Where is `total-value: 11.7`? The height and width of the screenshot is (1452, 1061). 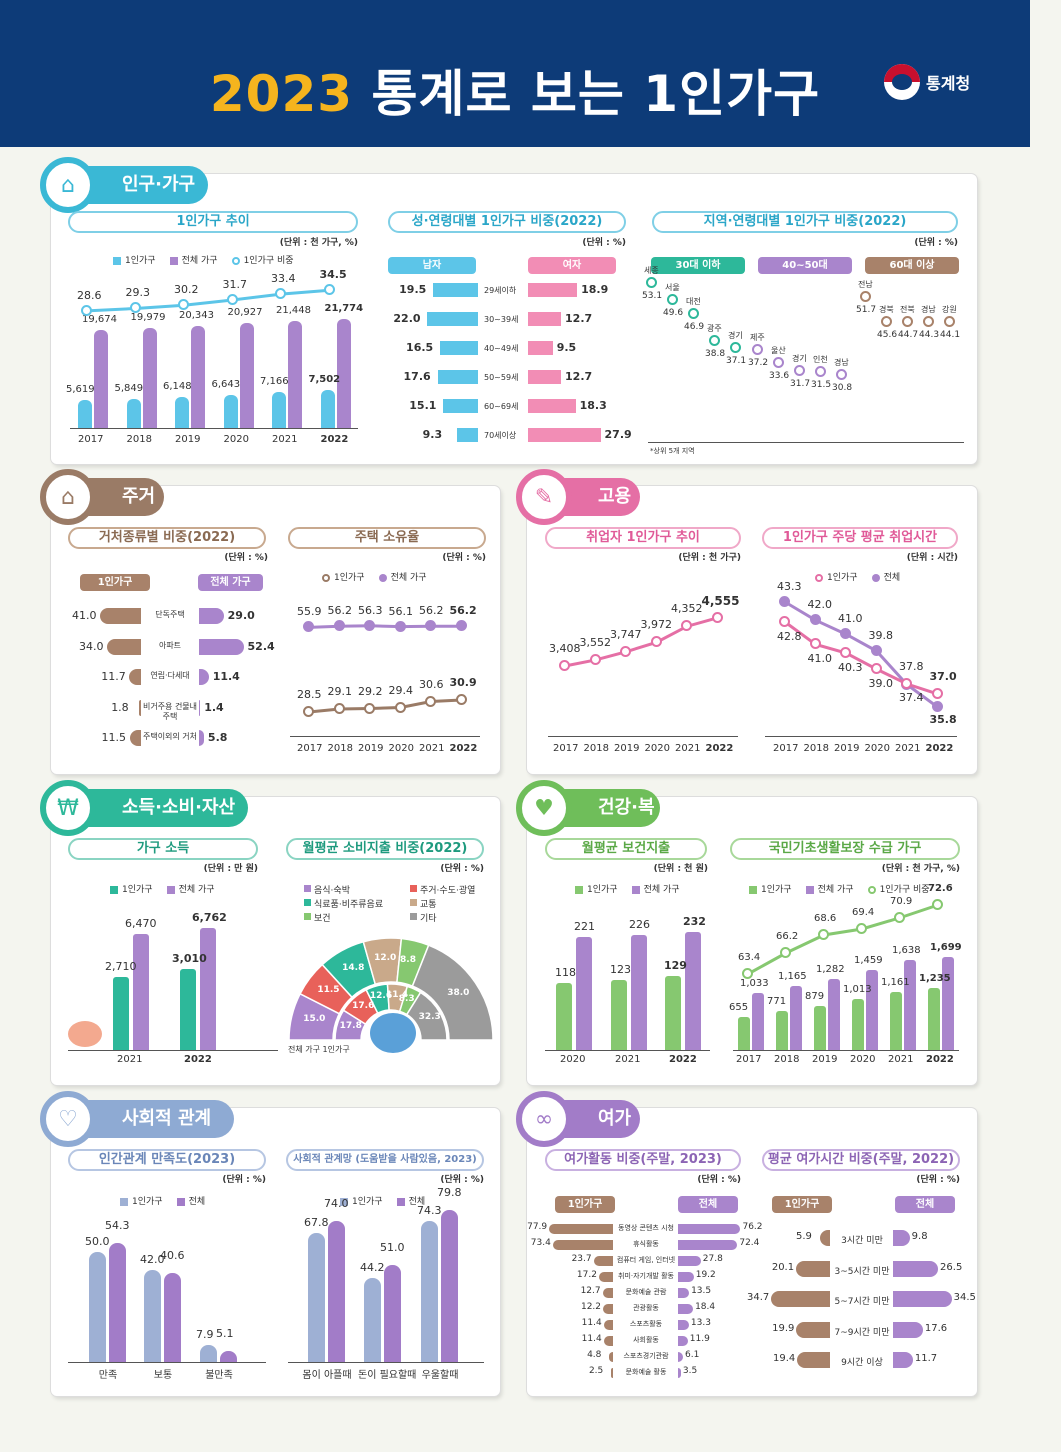 total-value: 11.7 is located at coordinates (926, 1358).